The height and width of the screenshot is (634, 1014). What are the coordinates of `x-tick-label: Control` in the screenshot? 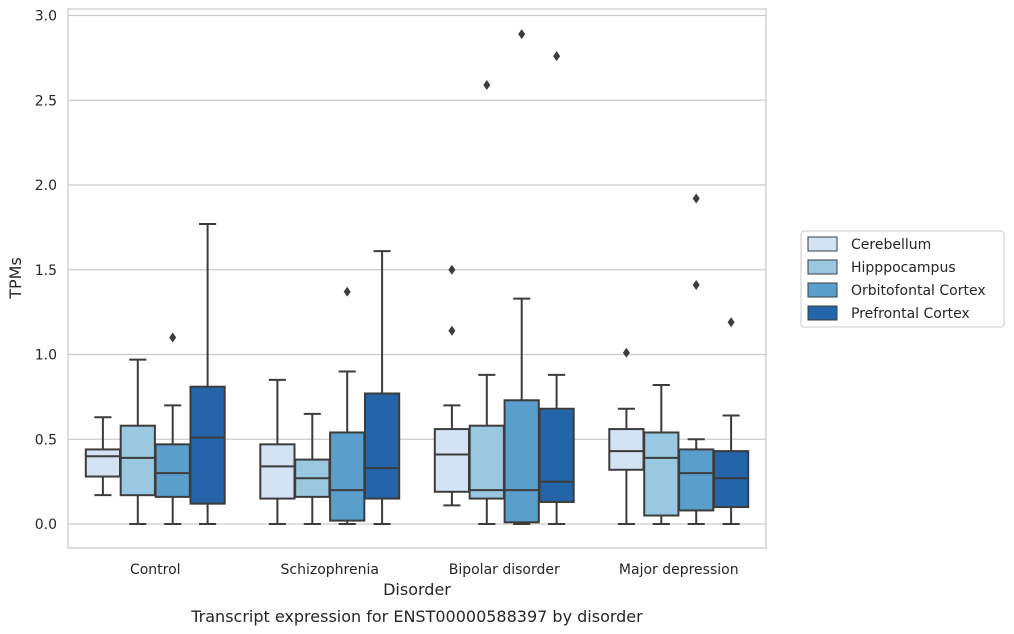 It's located at (155, 570).